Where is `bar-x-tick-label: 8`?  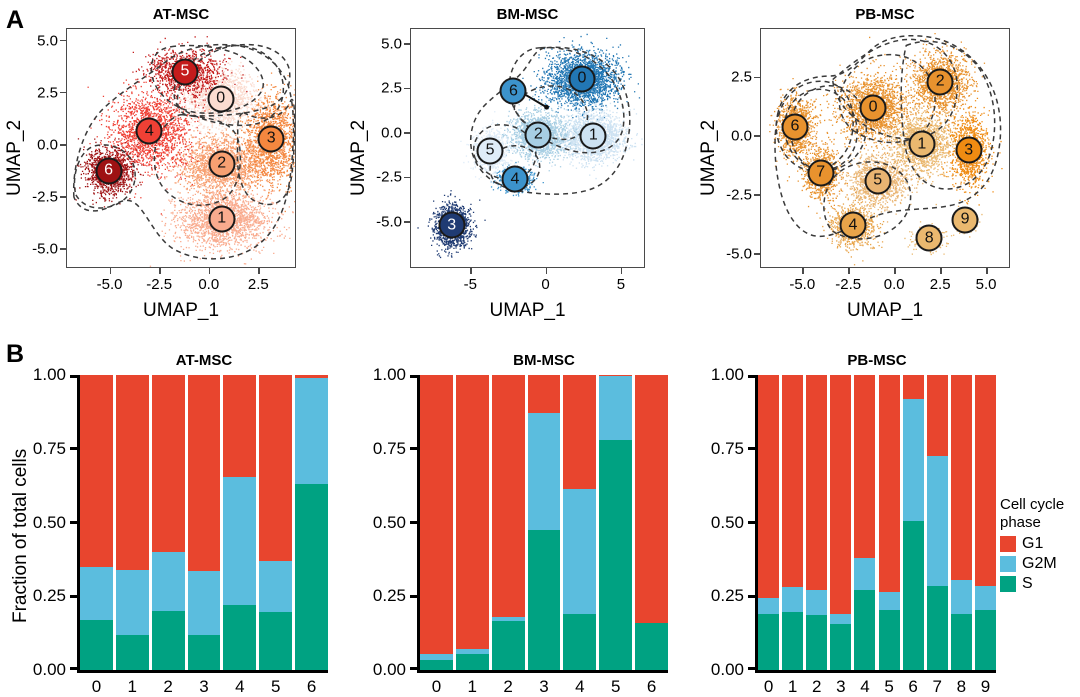 bar-x-tick-label: 8 is located at coordinates (961, 686).